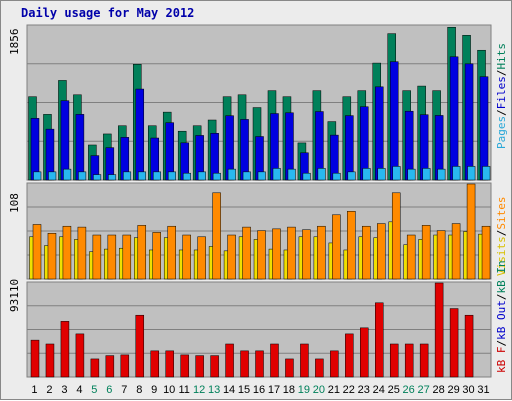 This screenshot has width=512, height=401. I want to click on chart-title: Daily usage for May 2012, so click(107, 13).